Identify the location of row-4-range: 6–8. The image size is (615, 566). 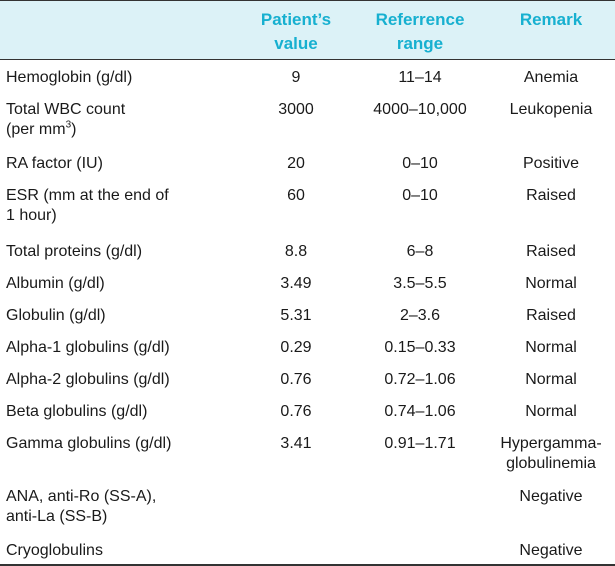
(420, 251).